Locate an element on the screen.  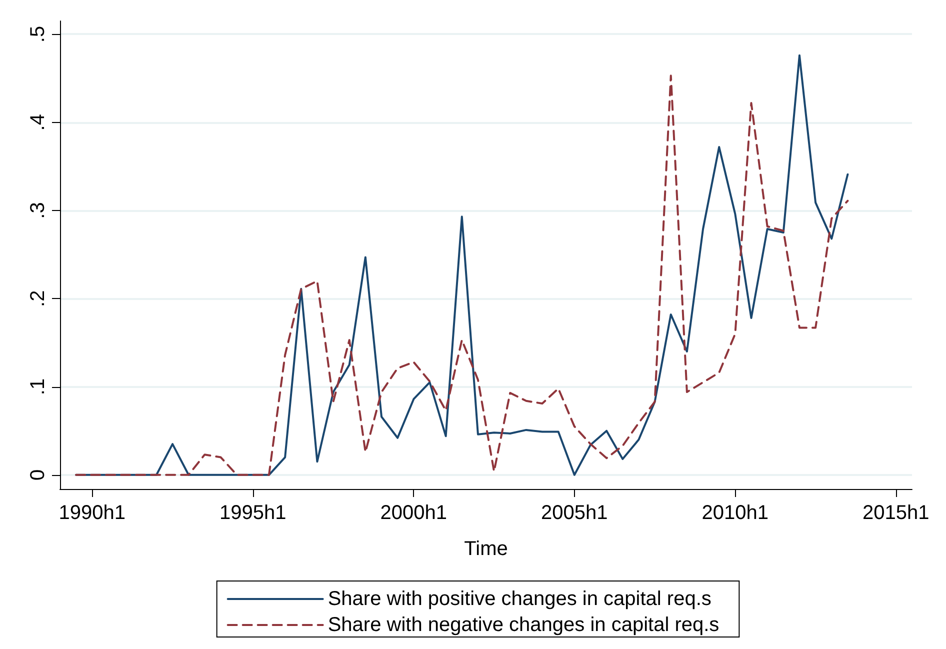
y-tick-label: .5 is located at coordinates (38, 34).